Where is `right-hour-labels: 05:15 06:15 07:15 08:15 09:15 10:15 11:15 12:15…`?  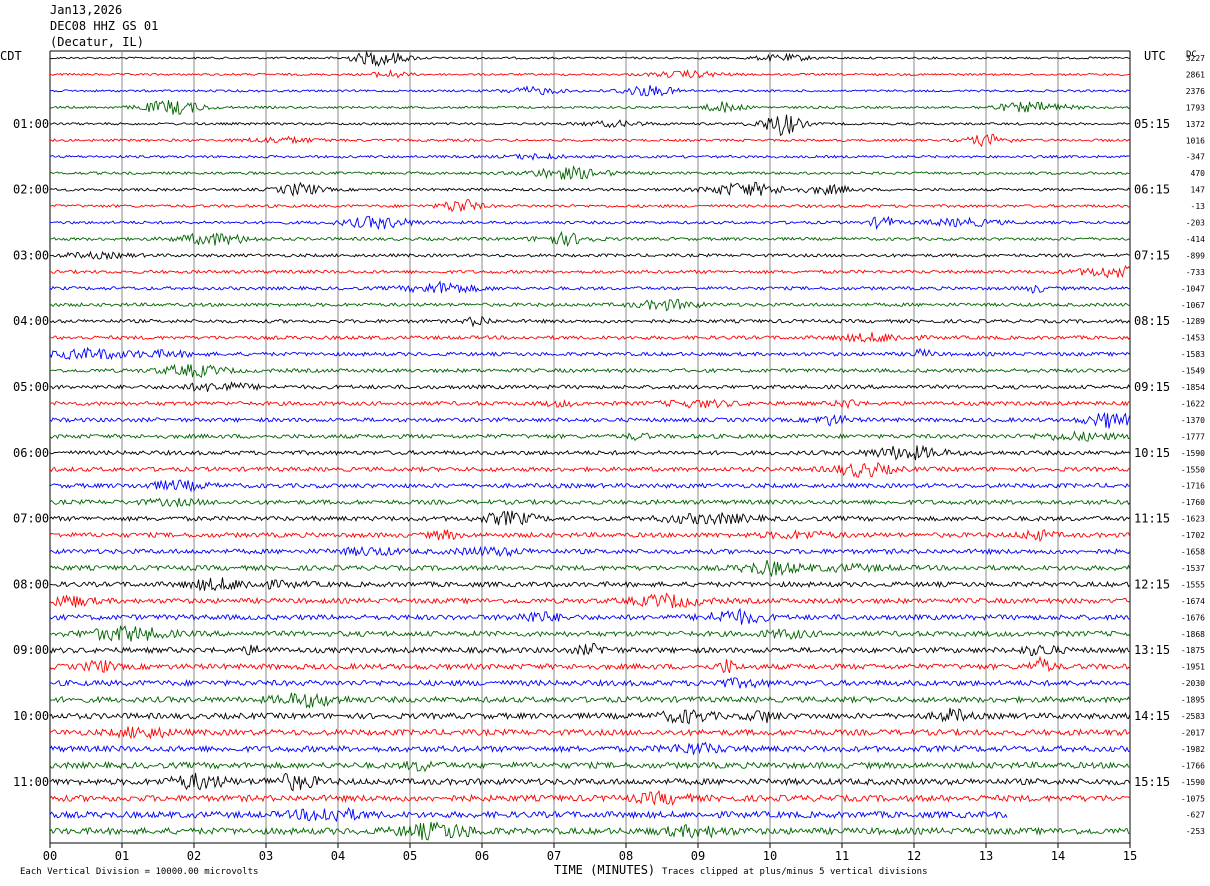 right-hour-labels: 05:15 06:15 07:15 08:15 09:15 10:15 11:15 12:15… is located at coordinates (1152, 453).